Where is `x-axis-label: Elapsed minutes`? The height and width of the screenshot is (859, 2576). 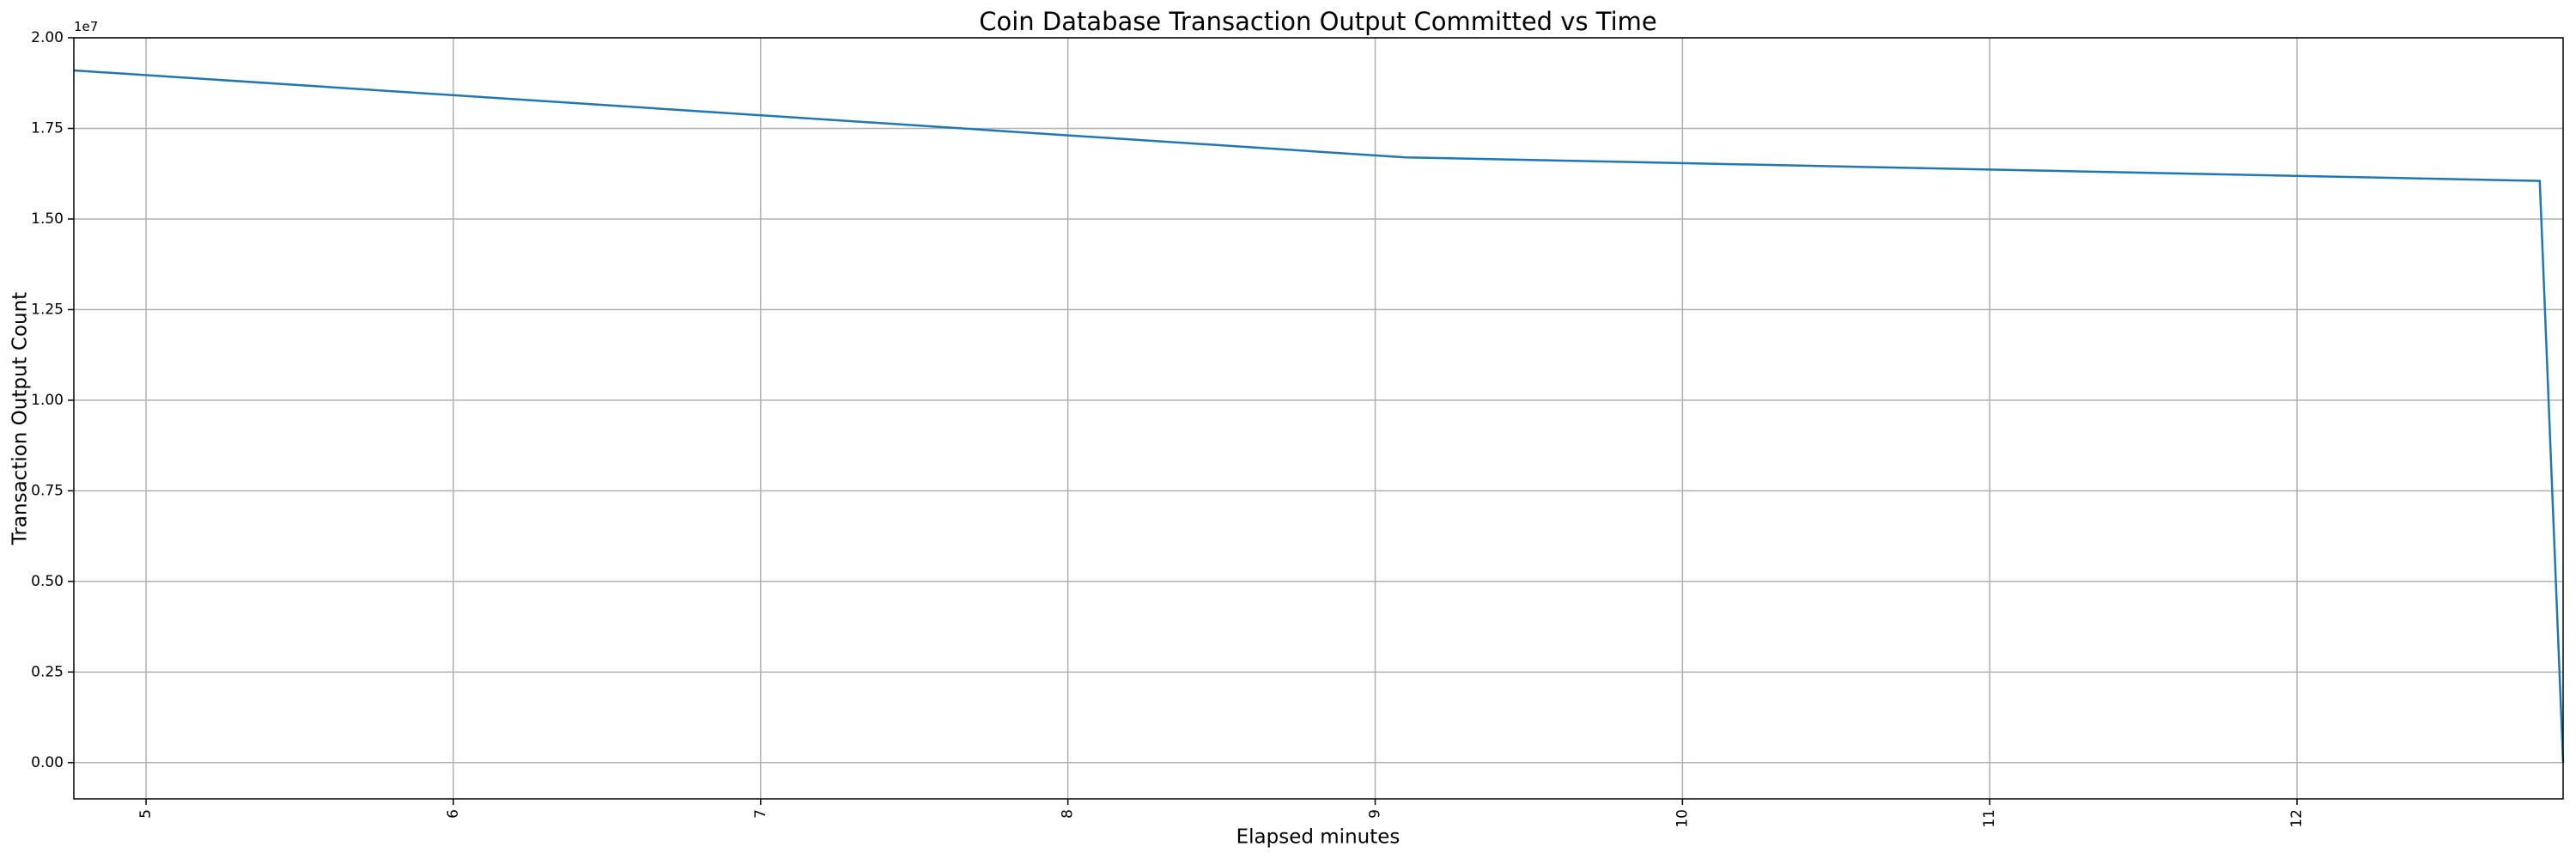 x-axis-label: Elapsed minutes is located at coordinates (1318, 837).